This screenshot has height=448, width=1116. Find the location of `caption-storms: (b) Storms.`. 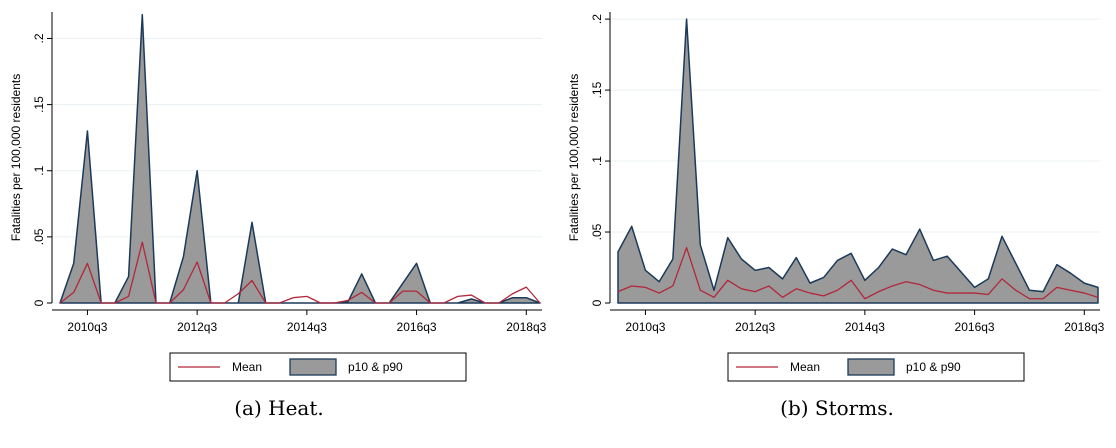

caption-storms: (b) Storms. is located at coordinates (837, 408).